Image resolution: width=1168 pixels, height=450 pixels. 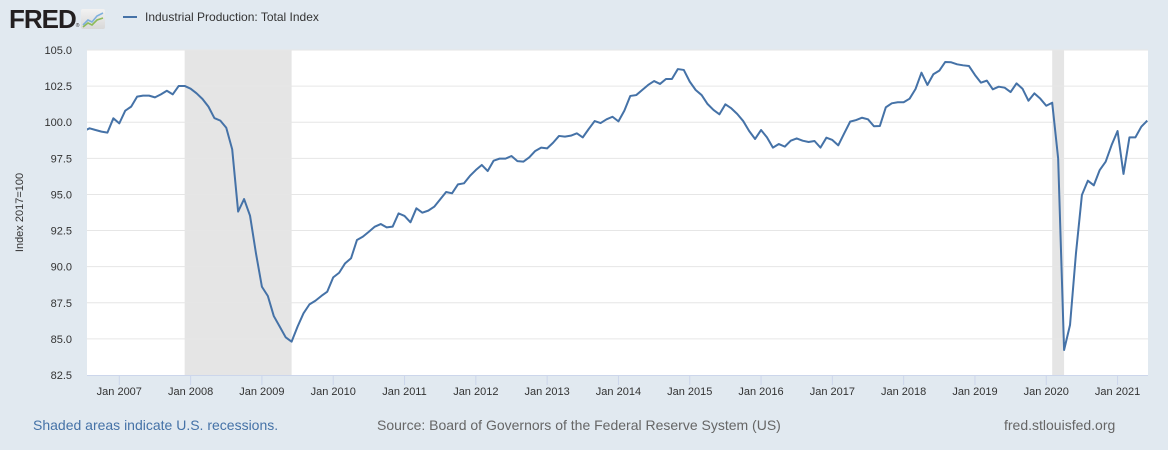 What do you see at coordinates (832, 392) in the screenshot?
I see `x-tick-label: Jan 2017` at bounding box center [832, 392].